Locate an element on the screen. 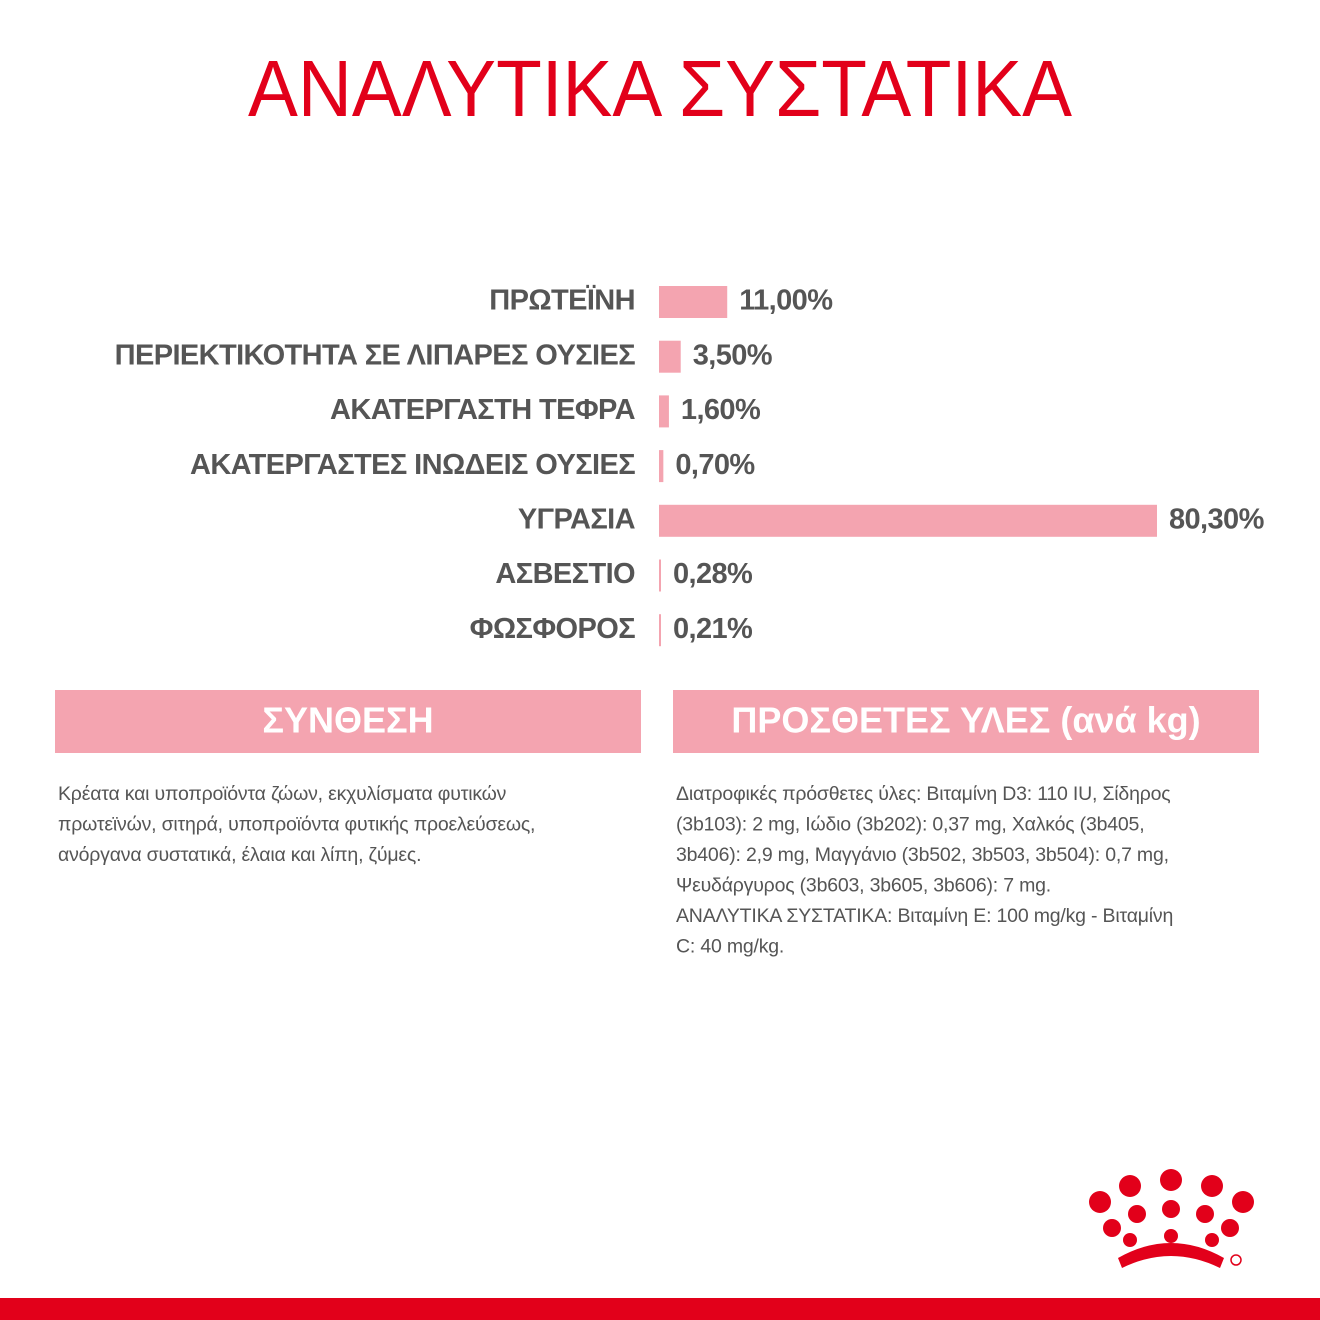 The width and height of the screenshot is (1320, 1320). section-text: Ψευδάργυρος (3b603, 3b605, 3b606): 7 mg. is located at coordinates (863, 886).